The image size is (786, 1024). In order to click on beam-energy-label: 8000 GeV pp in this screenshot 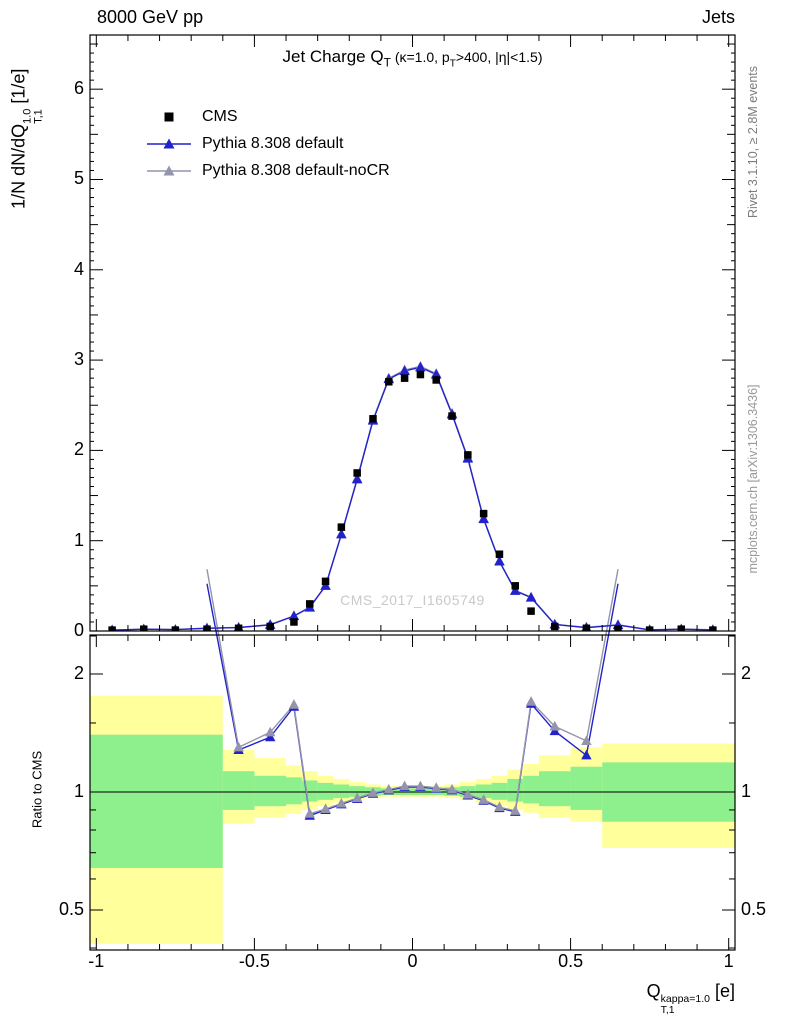, I will do `click(150, 17)`.